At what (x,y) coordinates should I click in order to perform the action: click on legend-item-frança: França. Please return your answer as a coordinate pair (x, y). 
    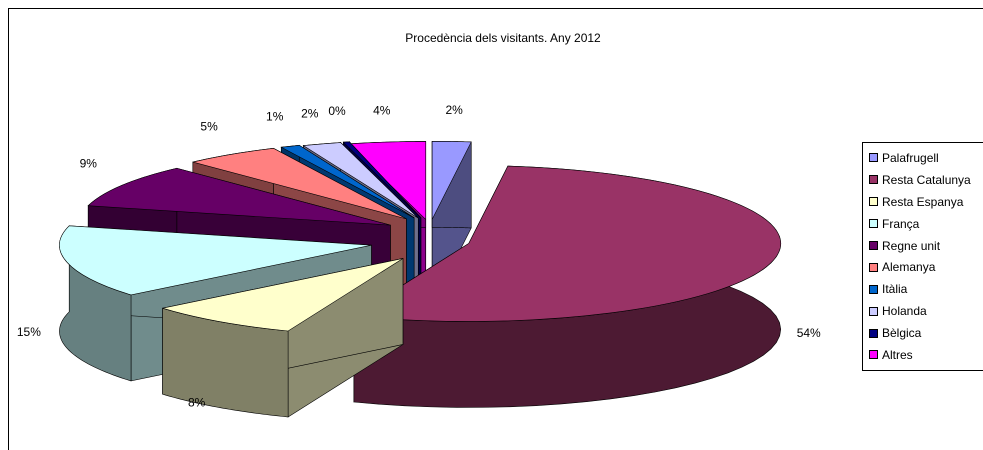
    Looking at the image, I should click on (926, 224).